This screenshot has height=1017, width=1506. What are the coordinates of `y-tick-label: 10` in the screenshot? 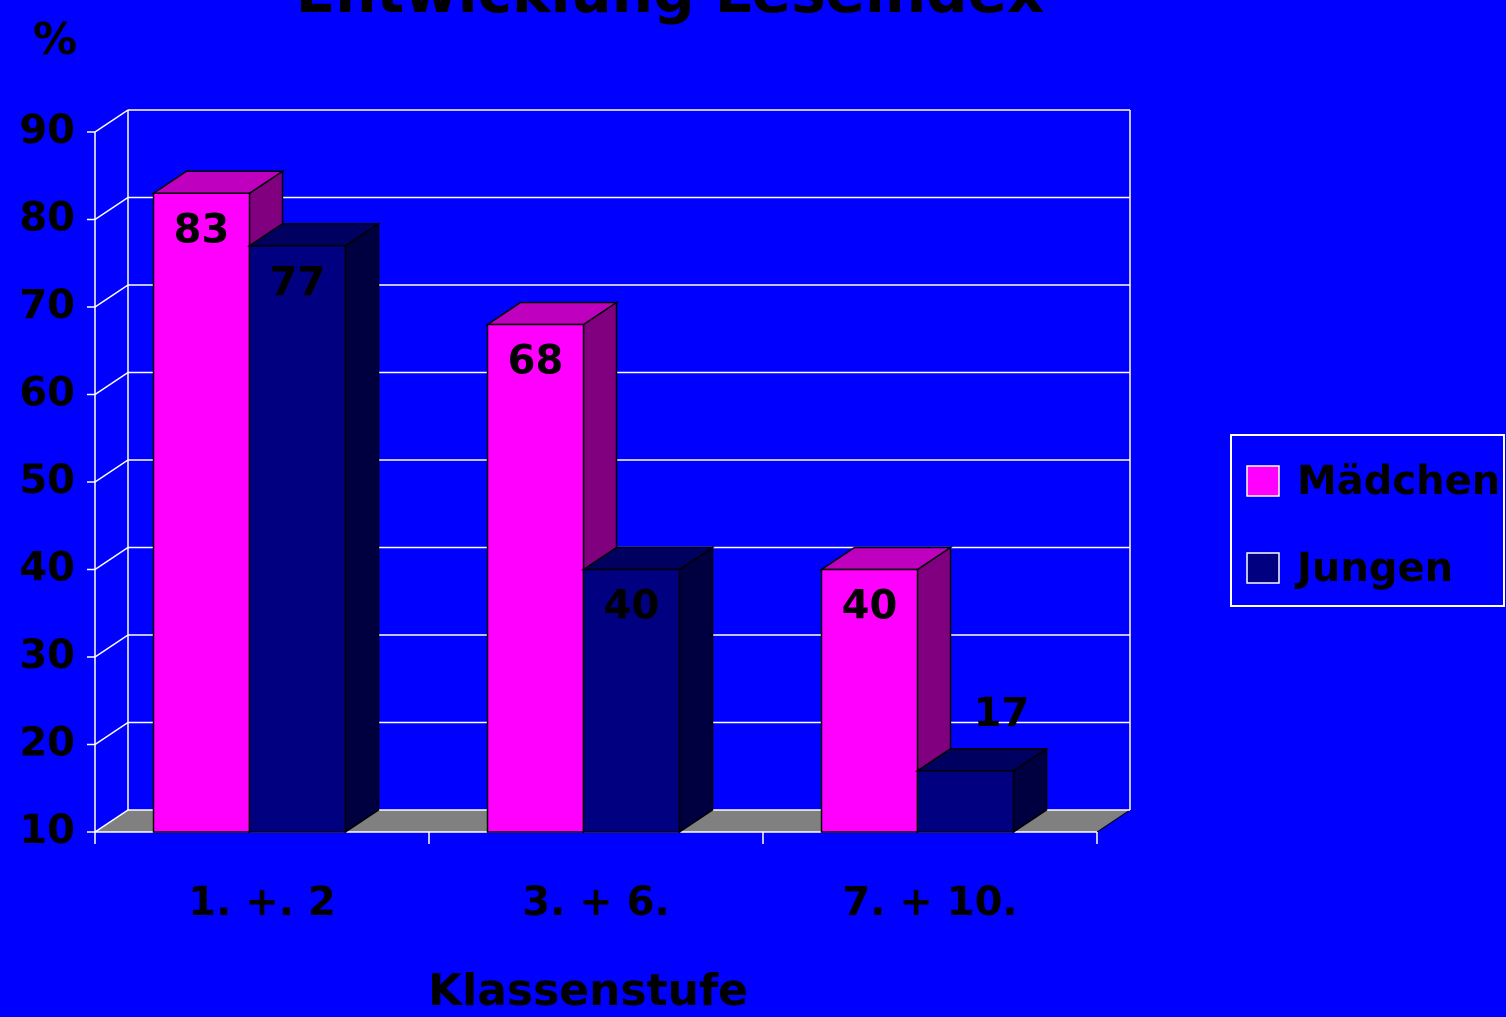 It's located at (47, 830).